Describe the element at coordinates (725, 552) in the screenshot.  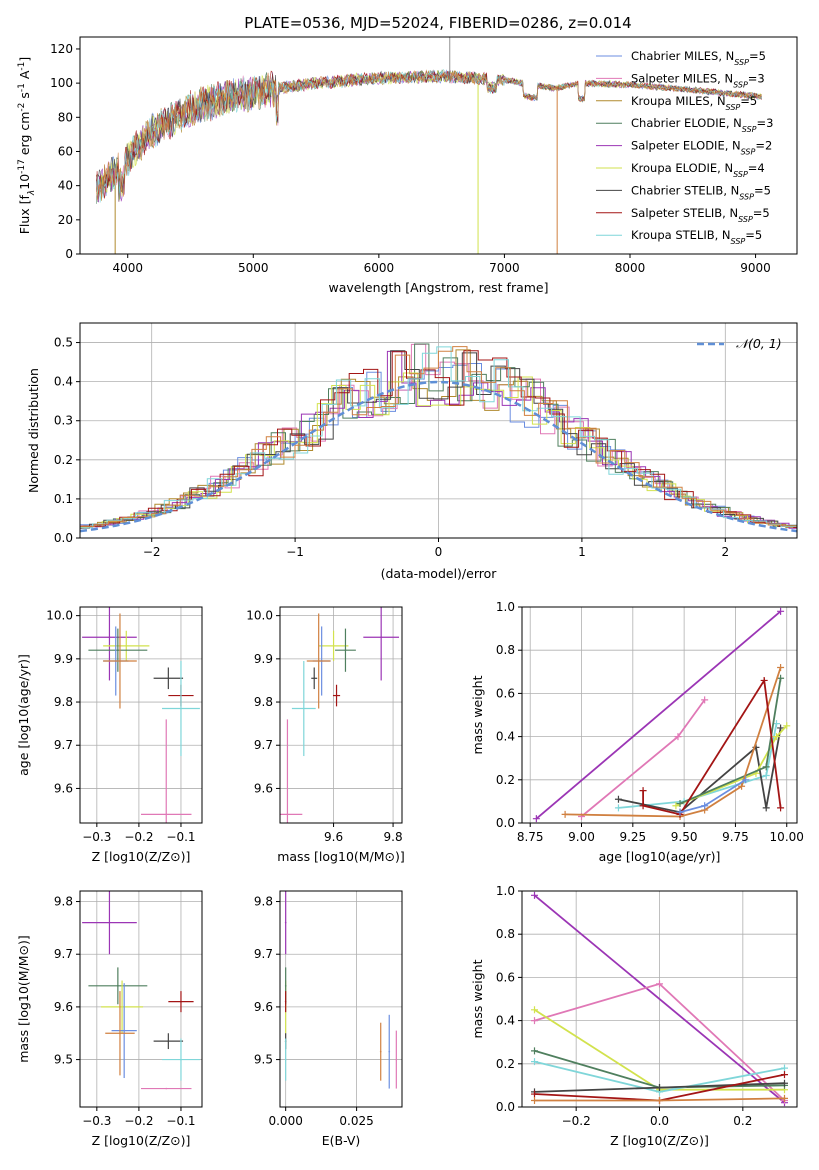
I see `hist-x-tick-label: 2` at that location.